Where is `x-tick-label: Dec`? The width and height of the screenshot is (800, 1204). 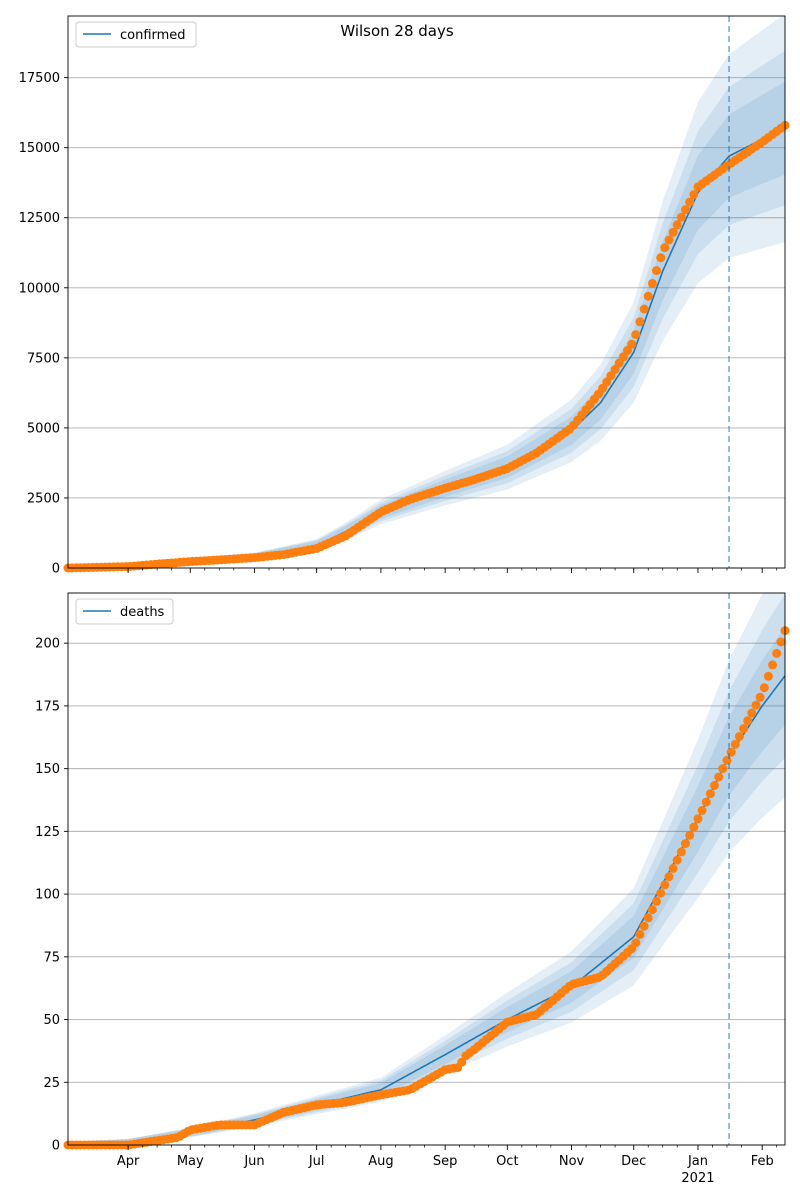
x-tick-label: Dec is located at coordinates (633, 1161).